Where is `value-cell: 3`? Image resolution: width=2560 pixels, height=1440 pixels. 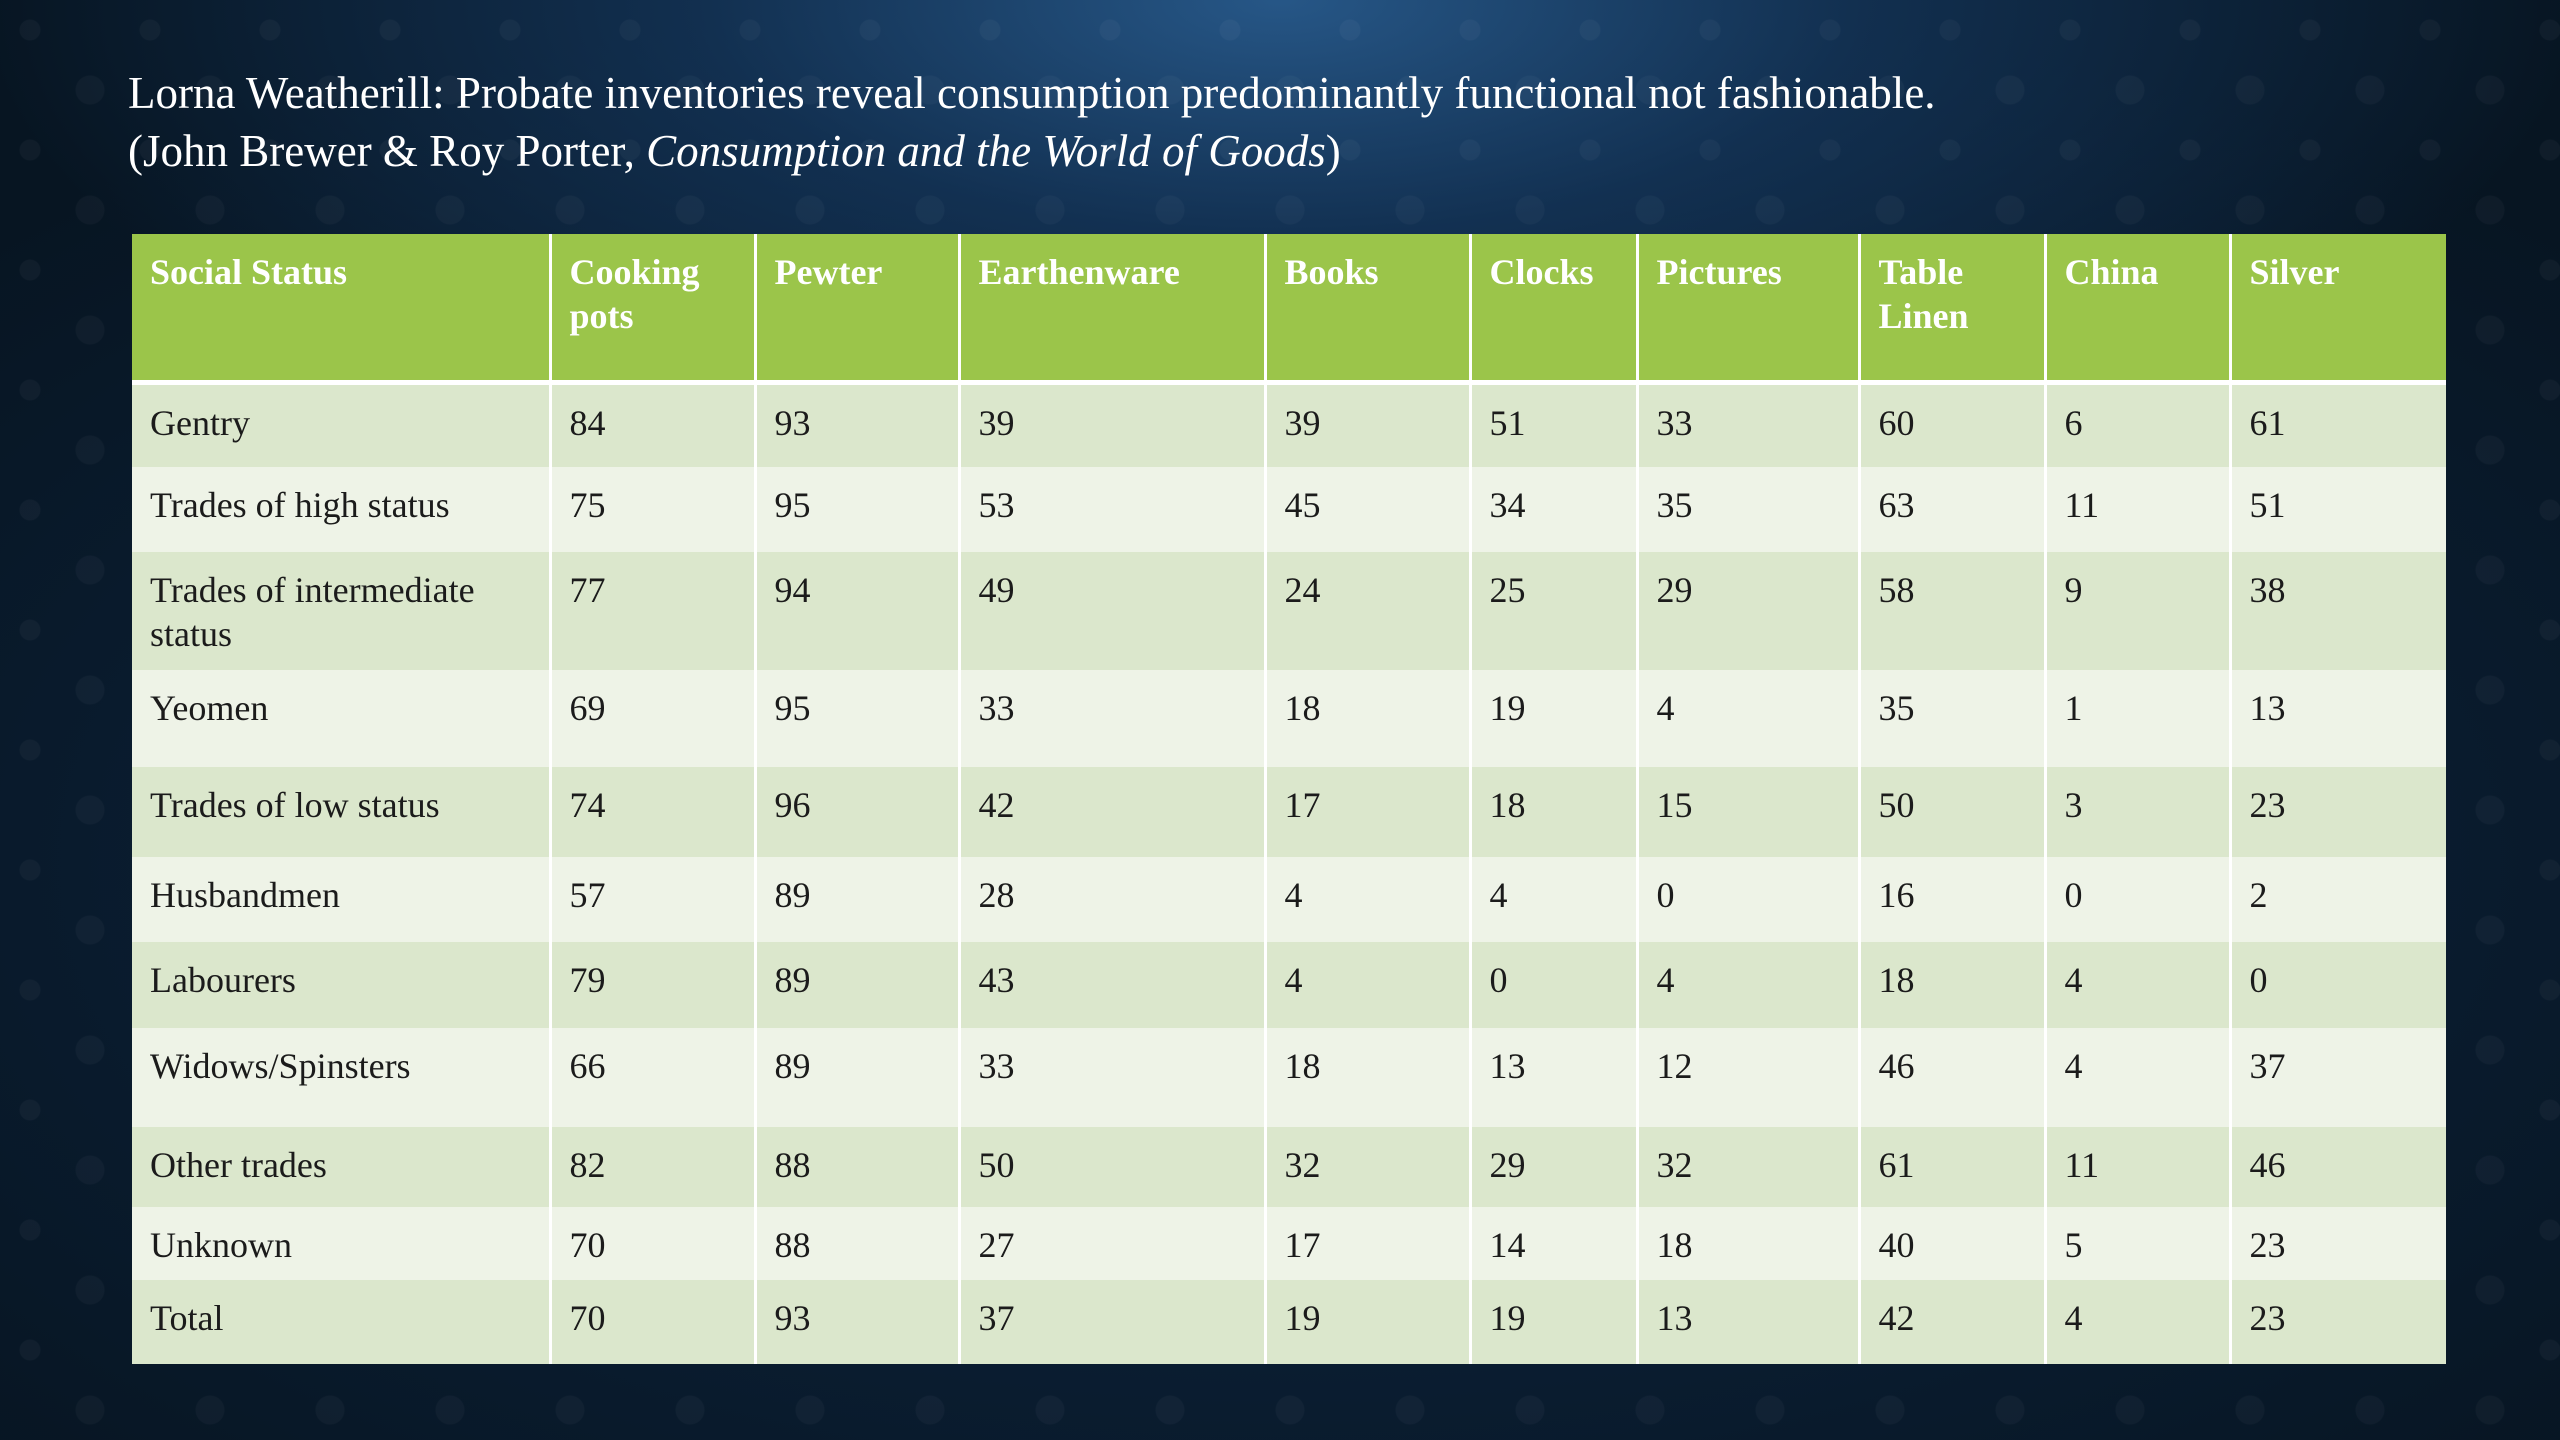
value-cell: 3 is located at coordinates (2136, 812).